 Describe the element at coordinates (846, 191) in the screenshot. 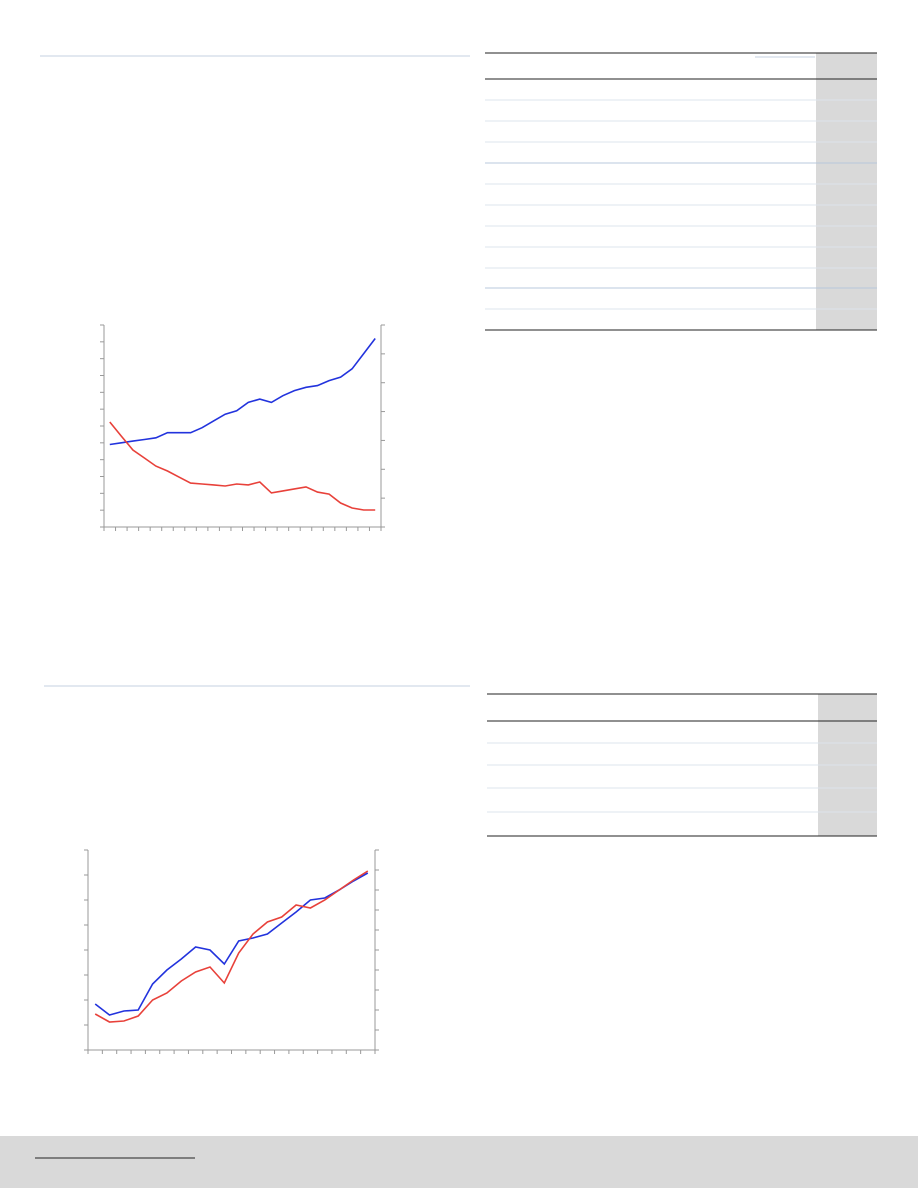

I see `table-column-shade` at that location.